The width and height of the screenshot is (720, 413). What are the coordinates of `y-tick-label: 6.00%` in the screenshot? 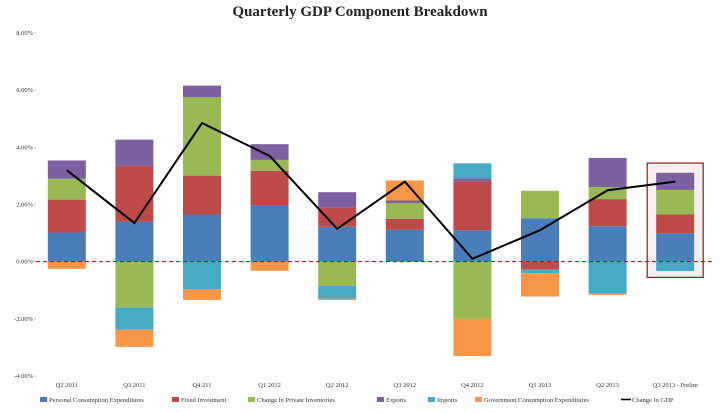 It's located at (24, 90).